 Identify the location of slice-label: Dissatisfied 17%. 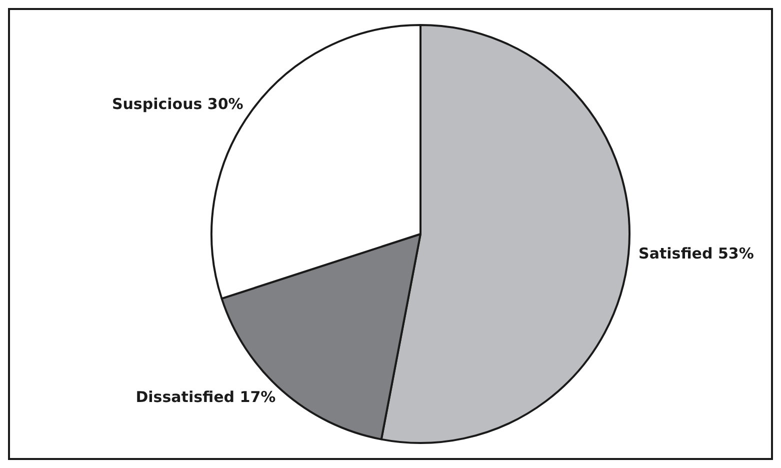
(206, 397).